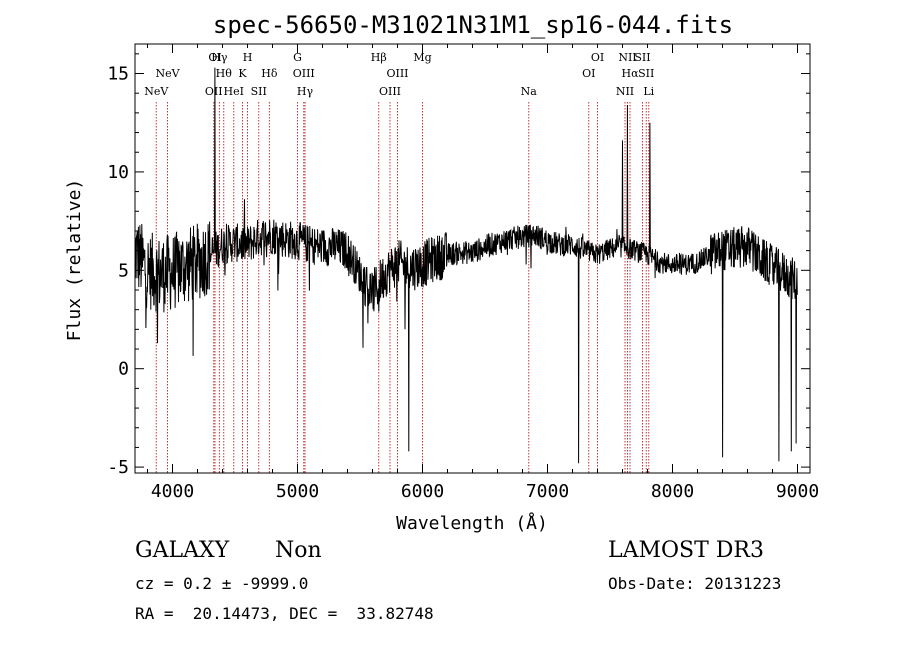  I want to click on y-tick-label: -5, so click(118, 467).